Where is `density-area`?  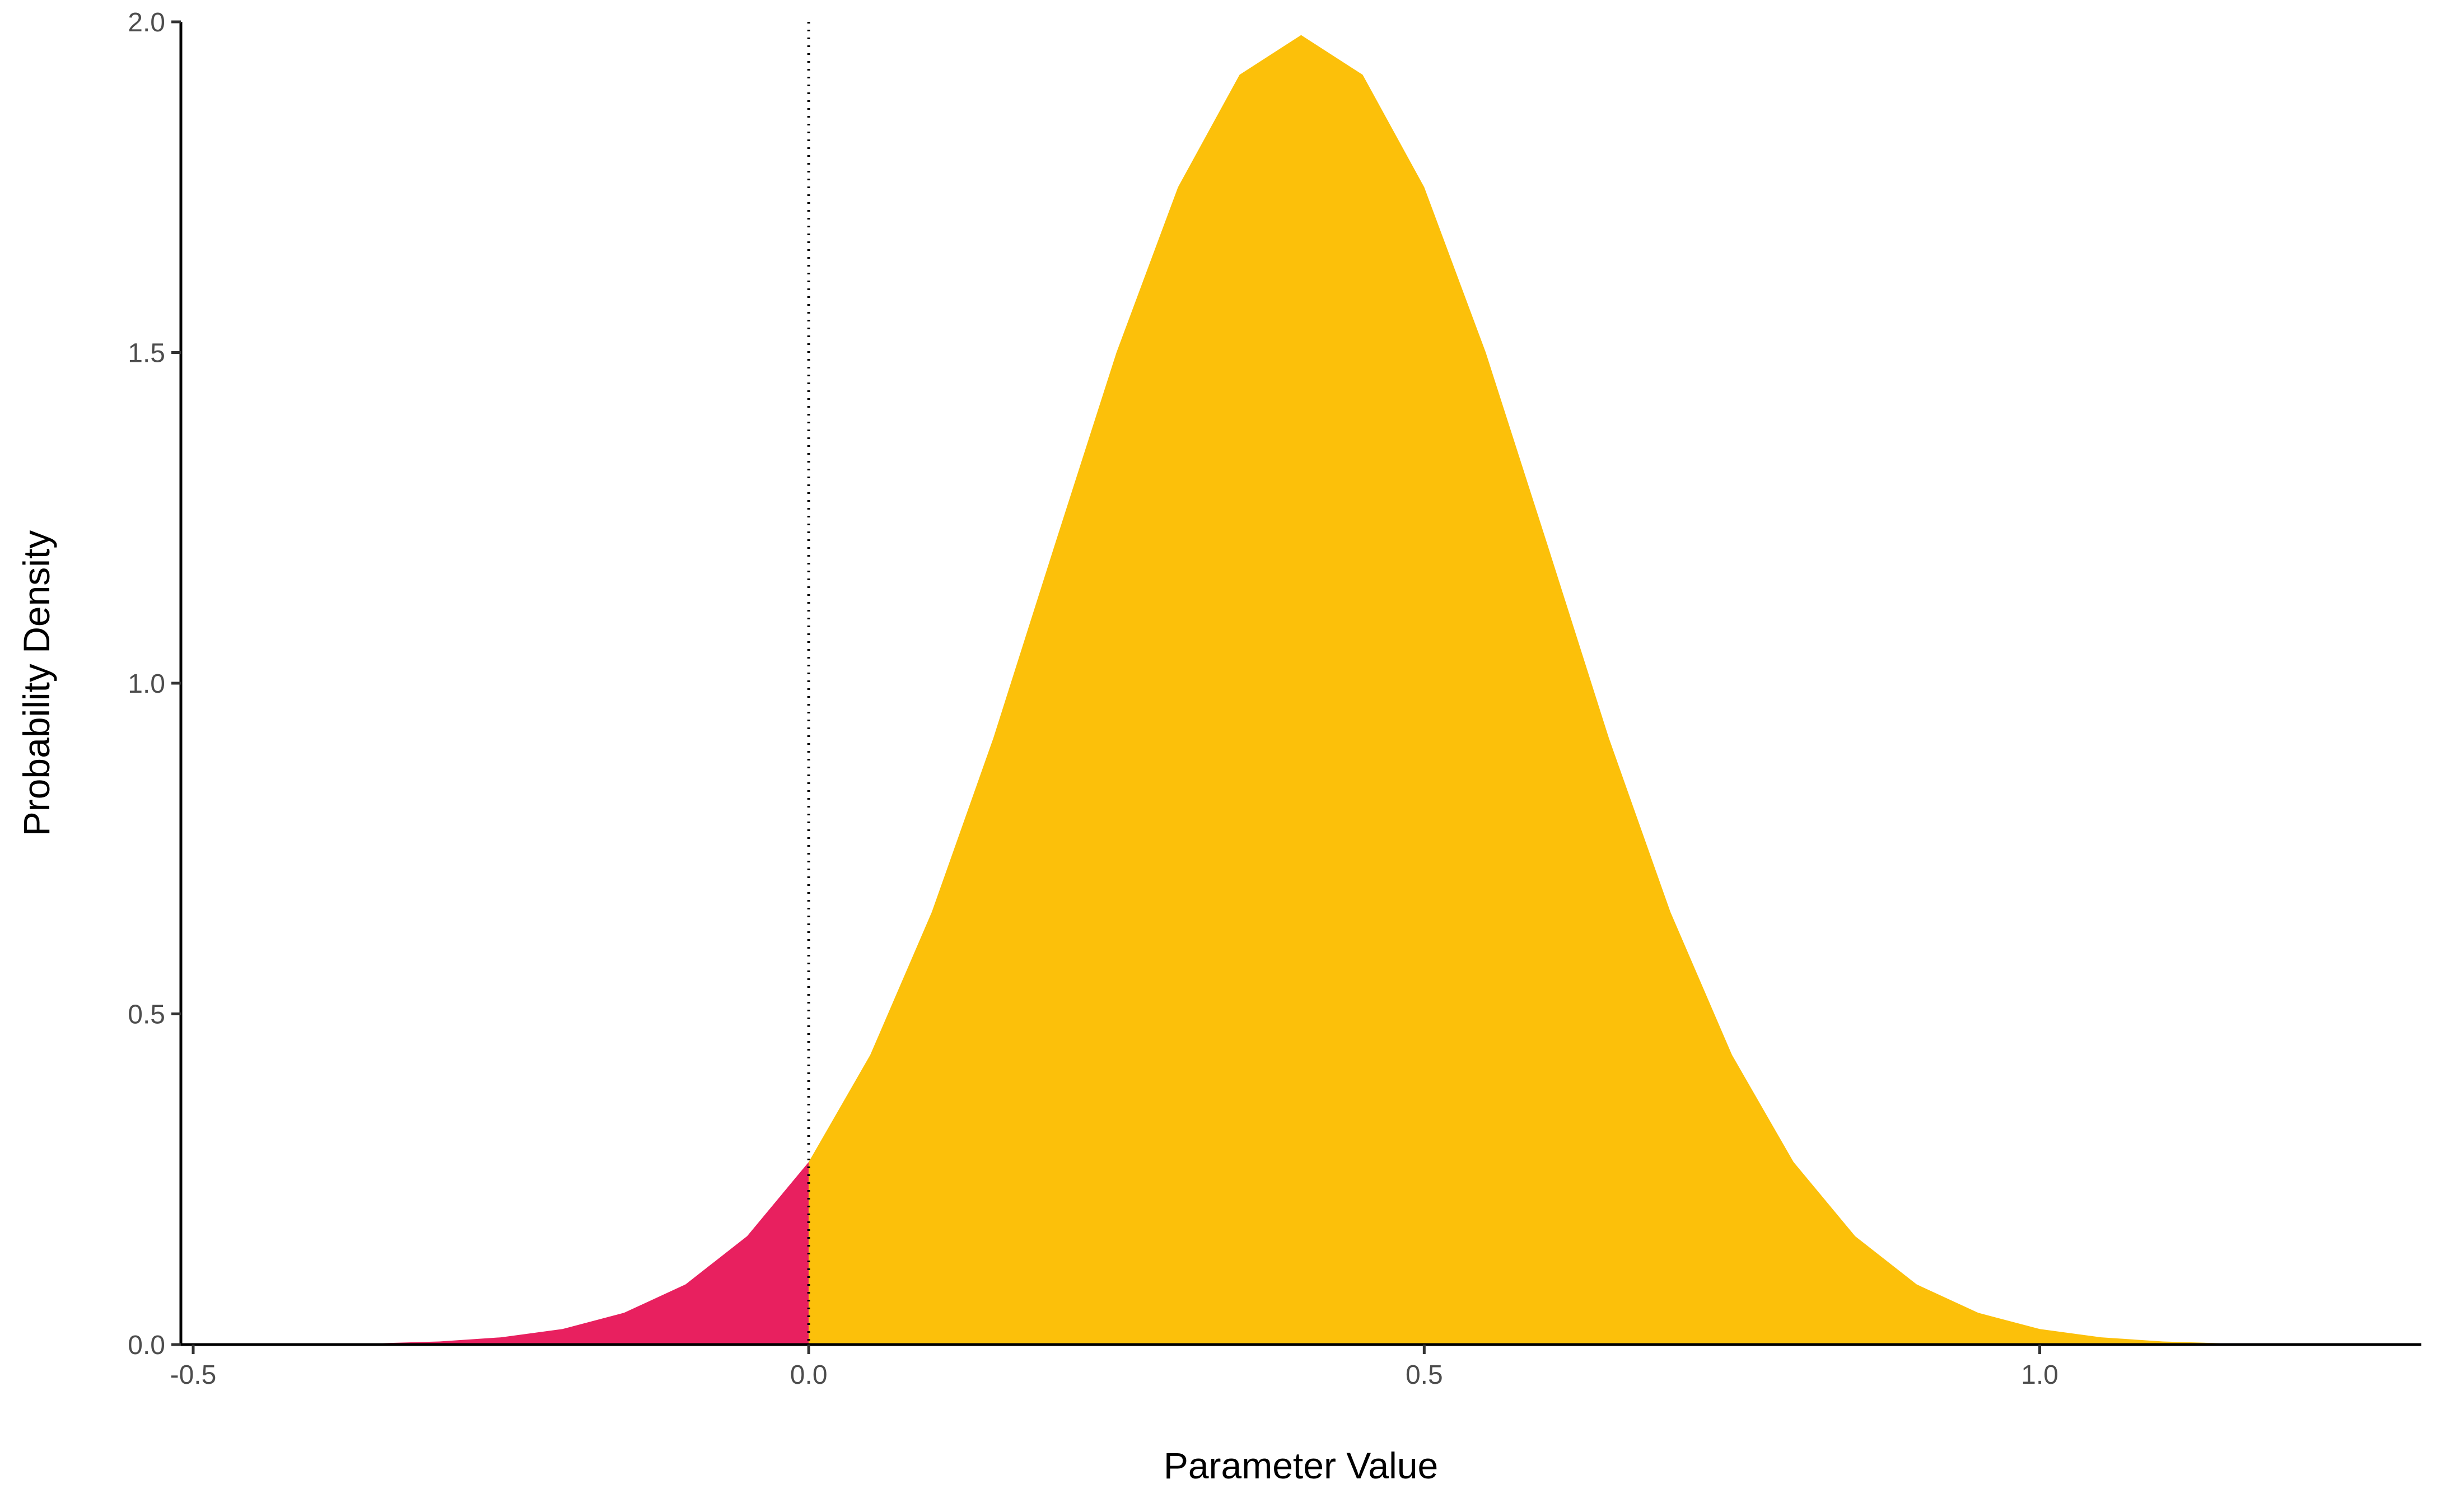
density-area is located at coordinates (593, 1254).